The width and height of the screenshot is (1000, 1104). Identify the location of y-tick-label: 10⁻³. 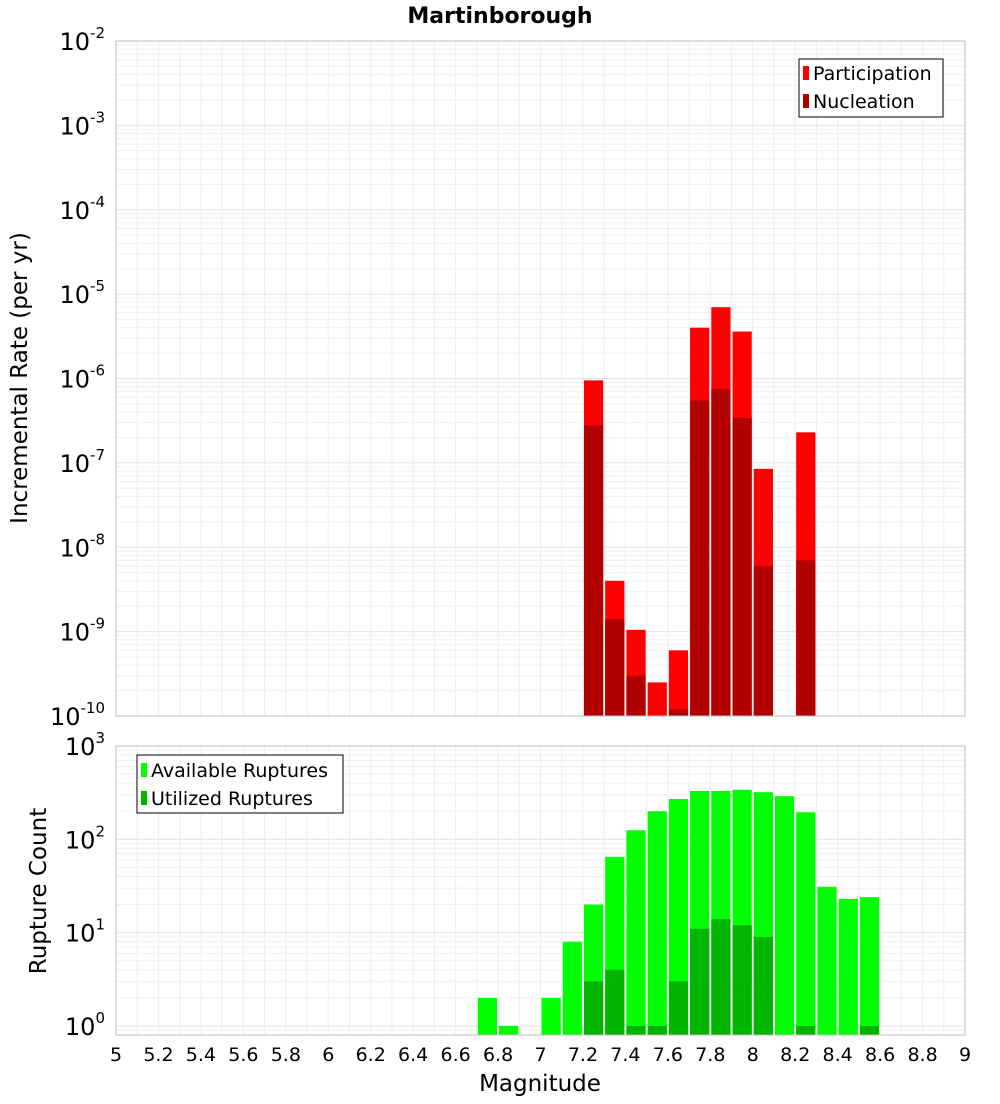
(82, 124).